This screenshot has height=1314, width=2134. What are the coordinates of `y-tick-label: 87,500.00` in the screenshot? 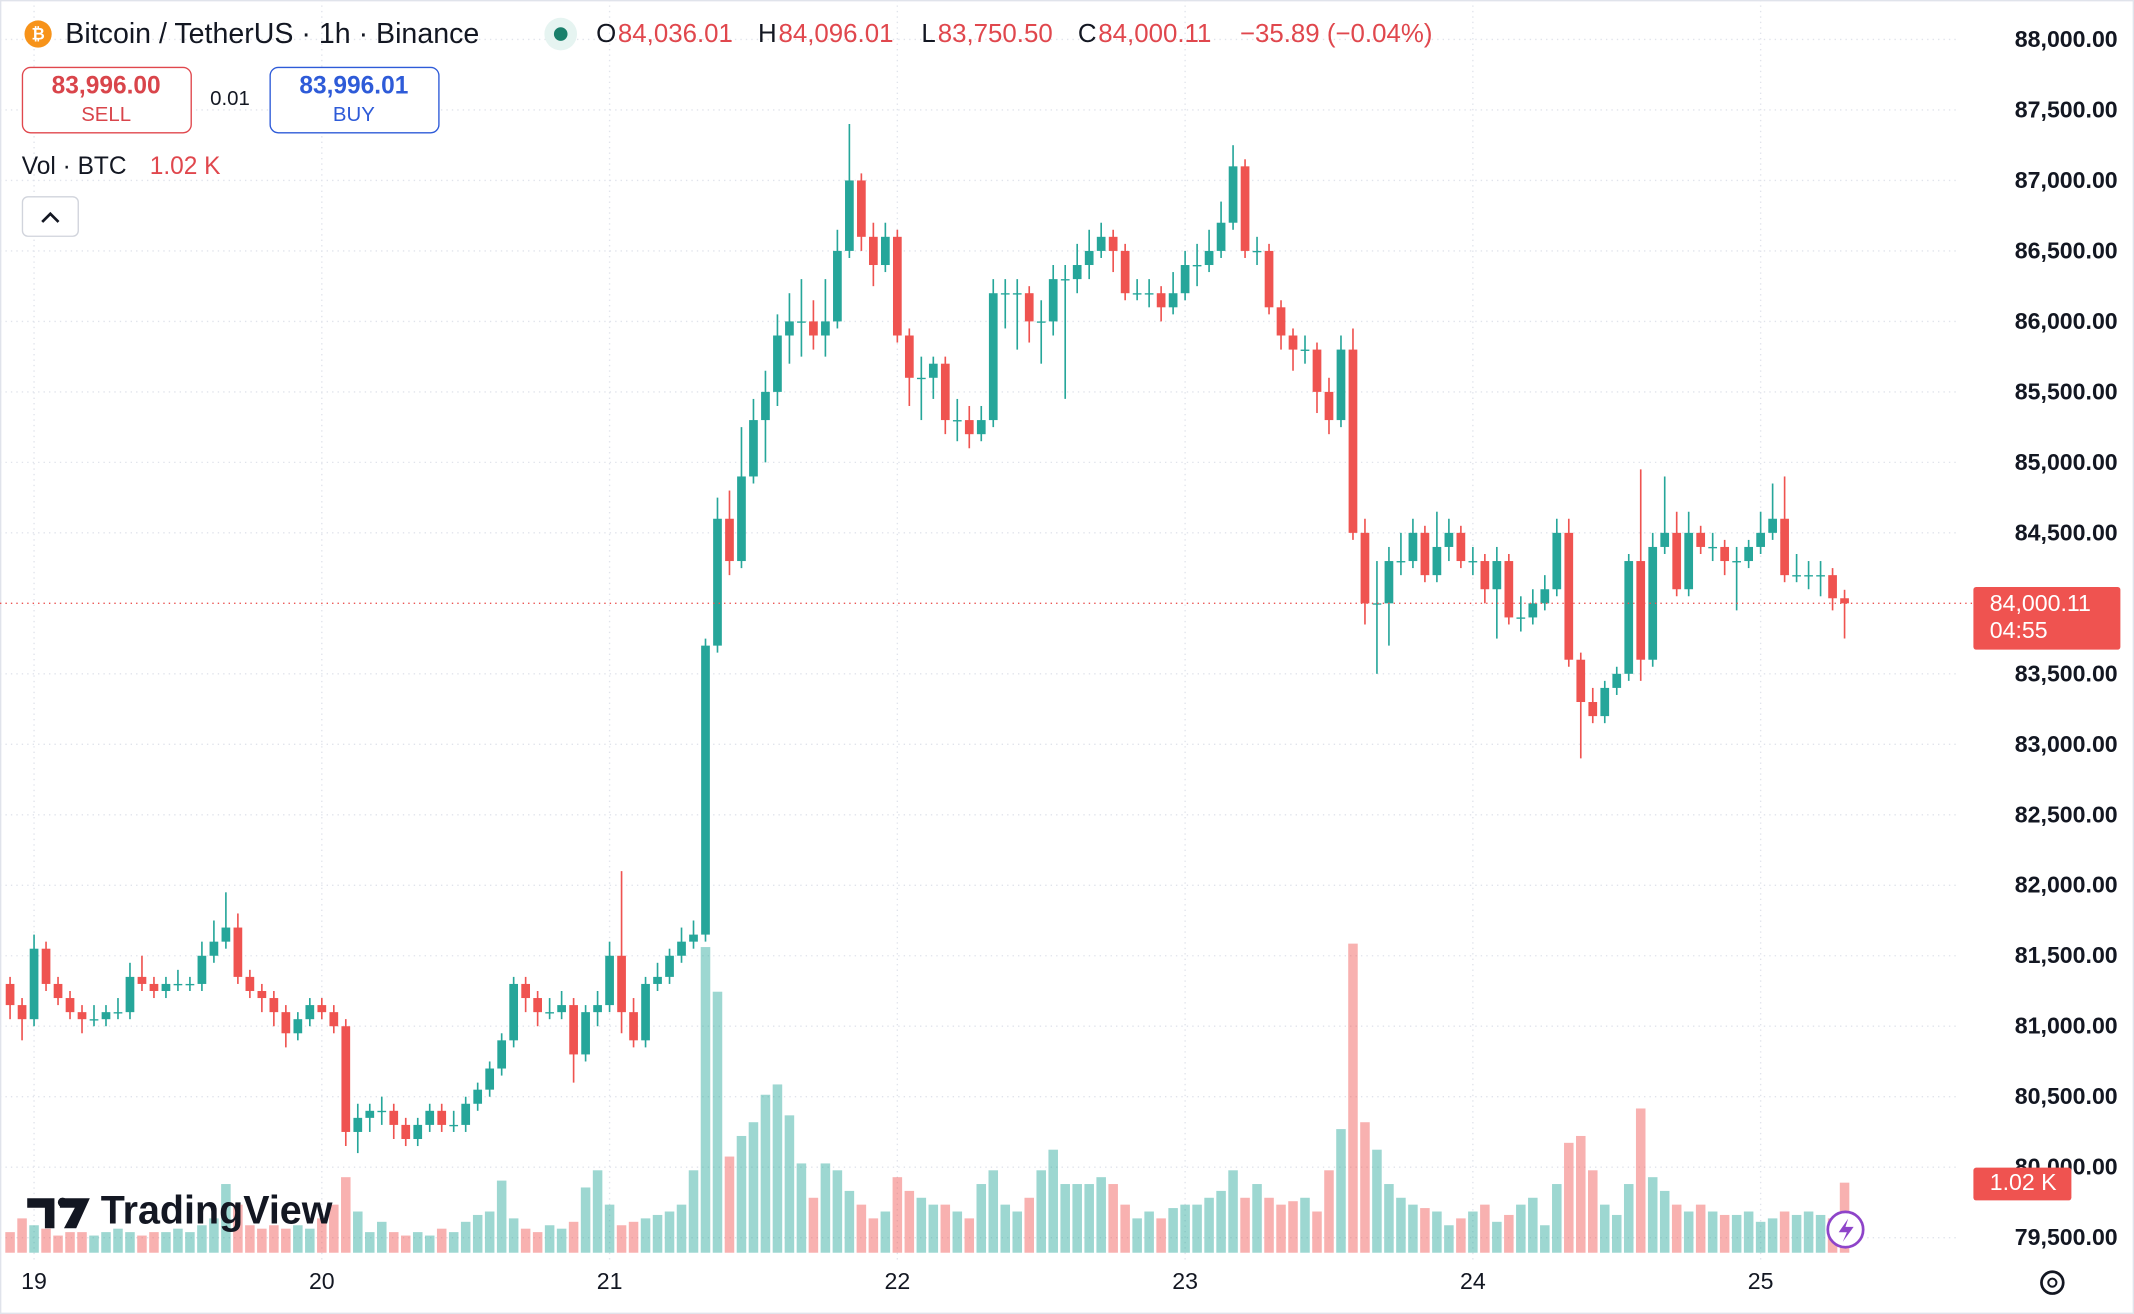 It's located at (2066, 109).